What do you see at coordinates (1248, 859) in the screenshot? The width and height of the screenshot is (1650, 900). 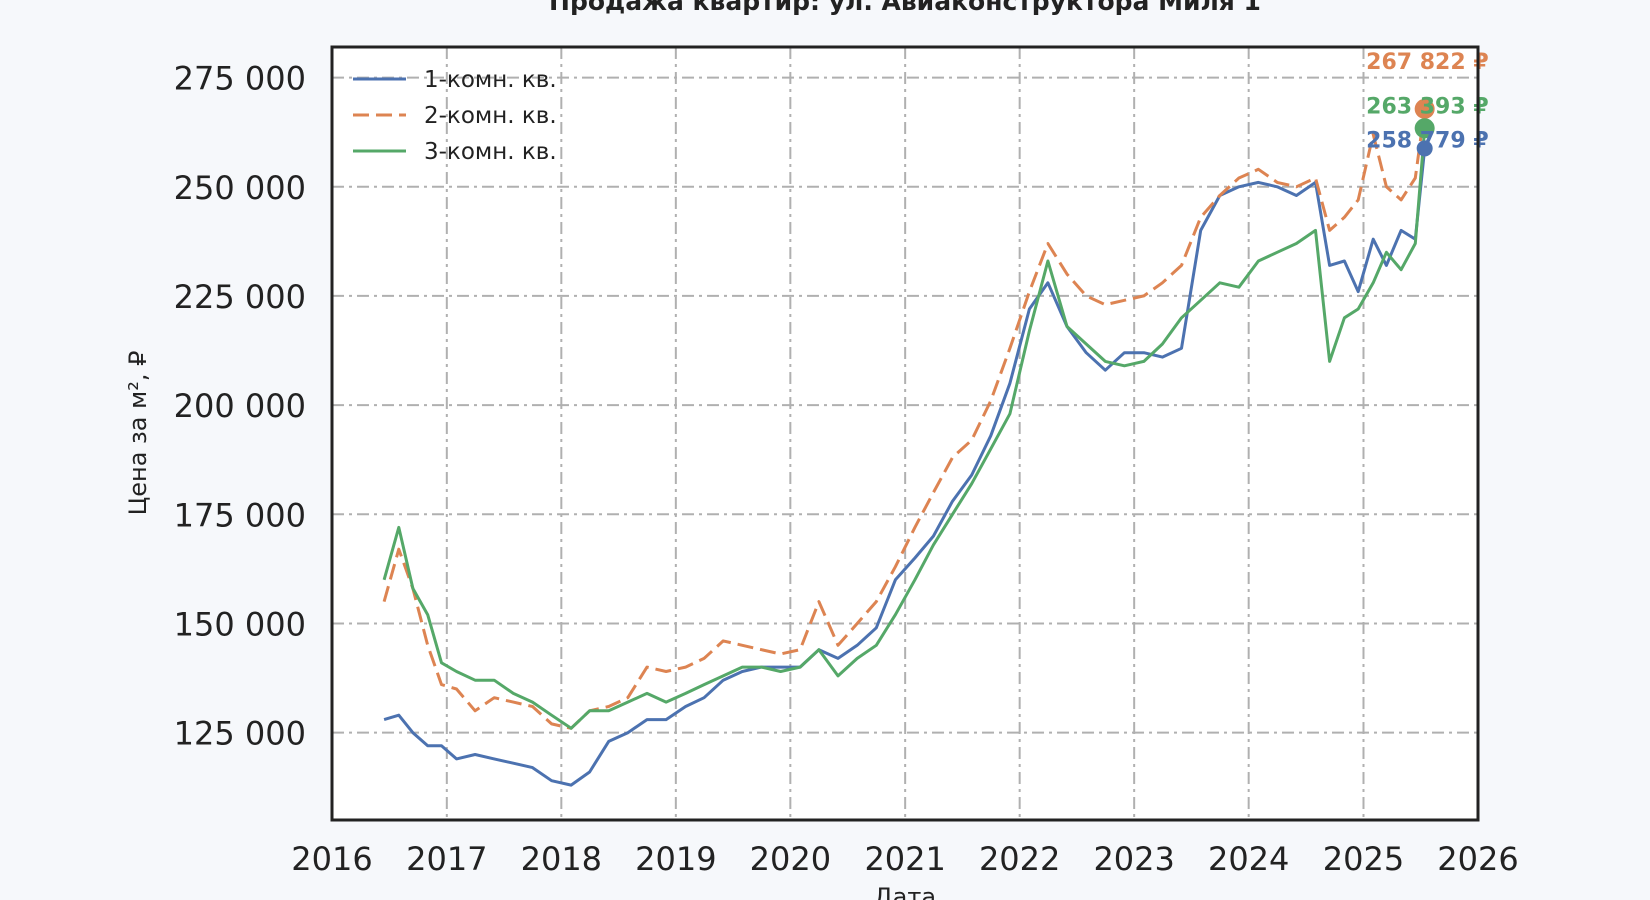 I see `x-tick-label: 2024` at bounding box center [1248, 859].